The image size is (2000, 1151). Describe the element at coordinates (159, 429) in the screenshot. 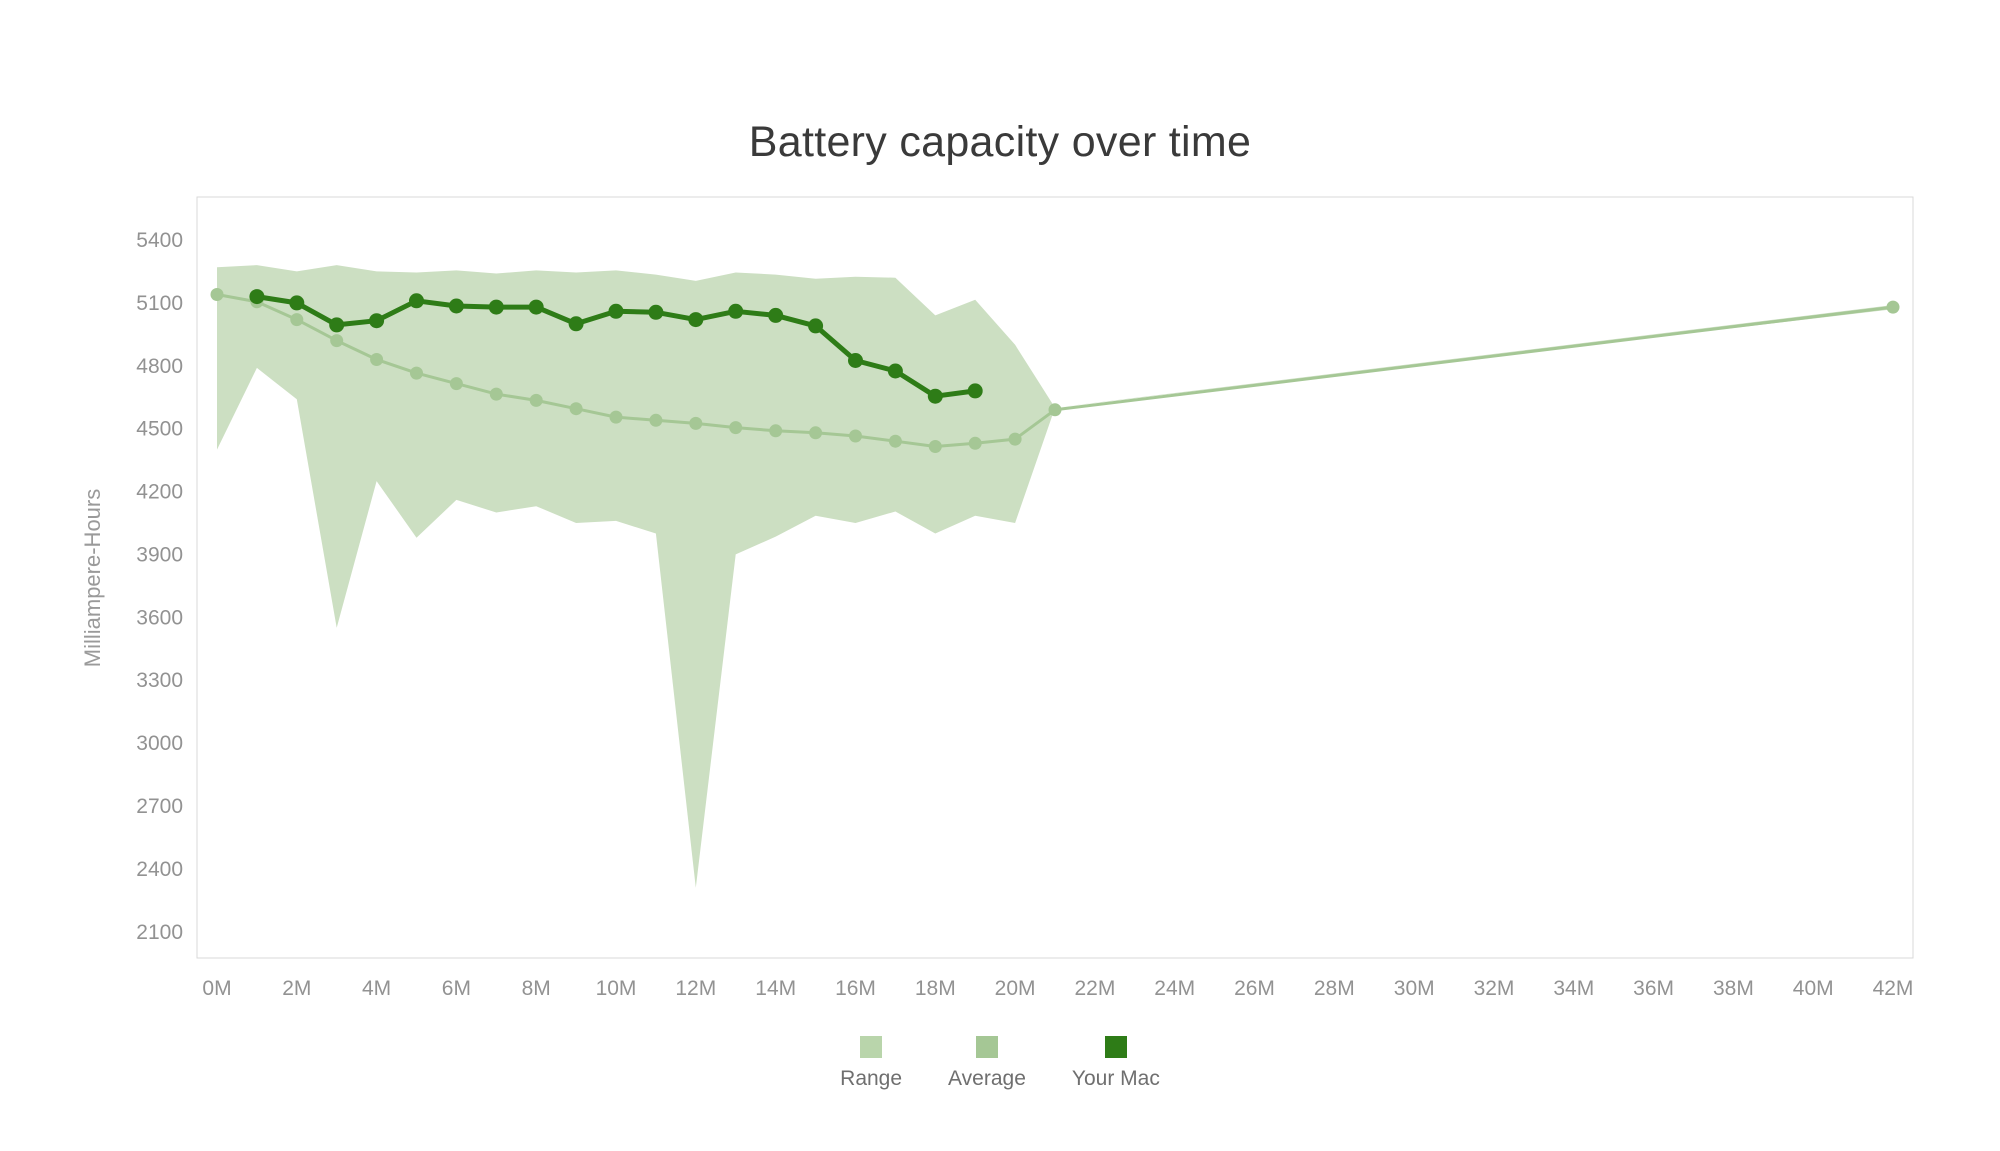

I see `y-tick-label: 4500` at that location.